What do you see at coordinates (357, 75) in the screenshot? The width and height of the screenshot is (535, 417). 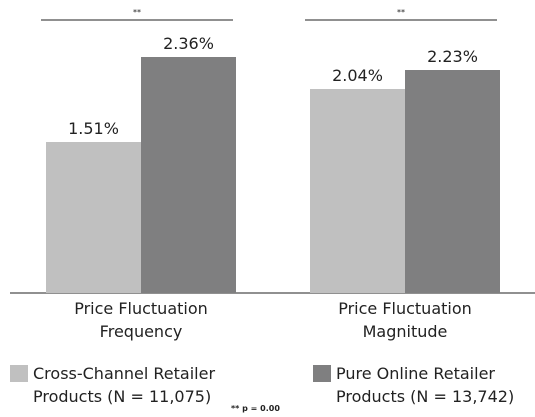 I see `value-label: 2.04%` at bounding box center [357, 75].